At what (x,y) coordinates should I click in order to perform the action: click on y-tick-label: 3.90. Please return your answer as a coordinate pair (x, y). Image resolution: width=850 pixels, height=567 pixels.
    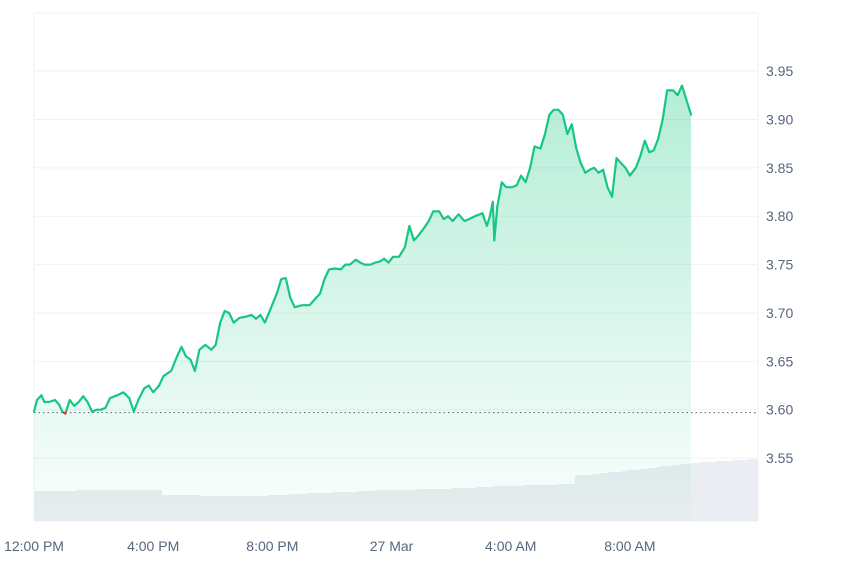
    Looking at the image, I should click on (779, 119).